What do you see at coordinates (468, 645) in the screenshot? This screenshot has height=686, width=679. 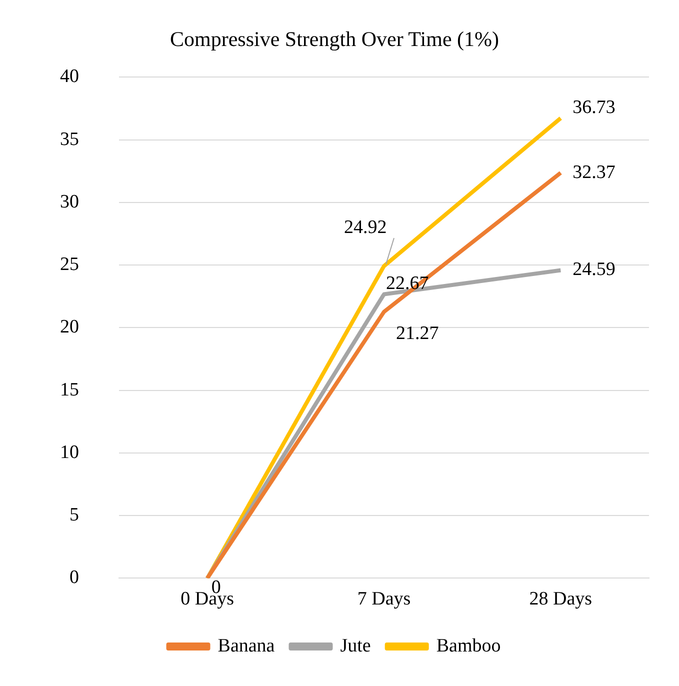 I see `legend-label: Bamboo` at bounding box center [468, 645].